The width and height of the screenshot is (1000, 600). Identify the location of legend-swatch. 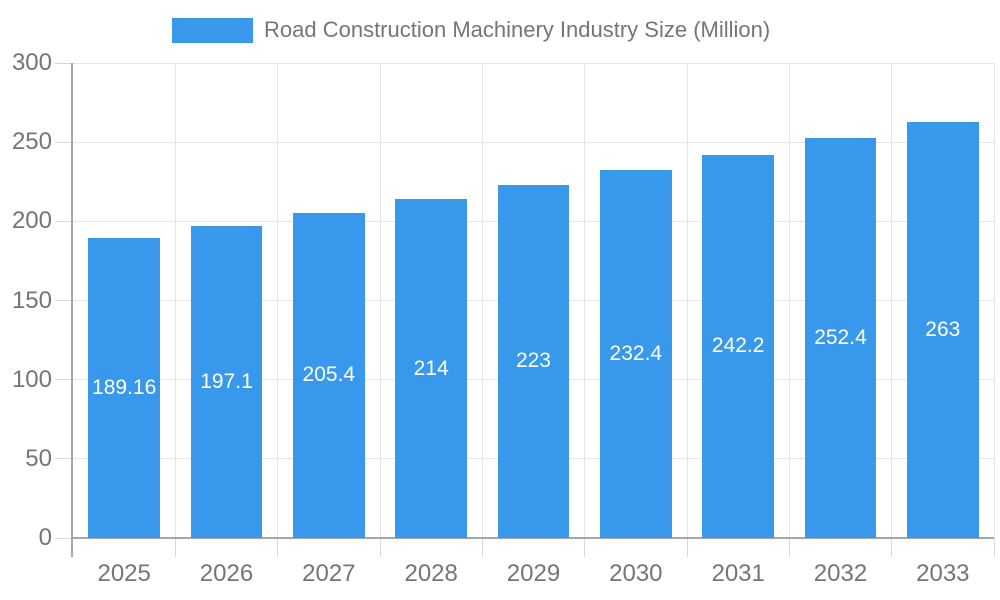
(212, 30).